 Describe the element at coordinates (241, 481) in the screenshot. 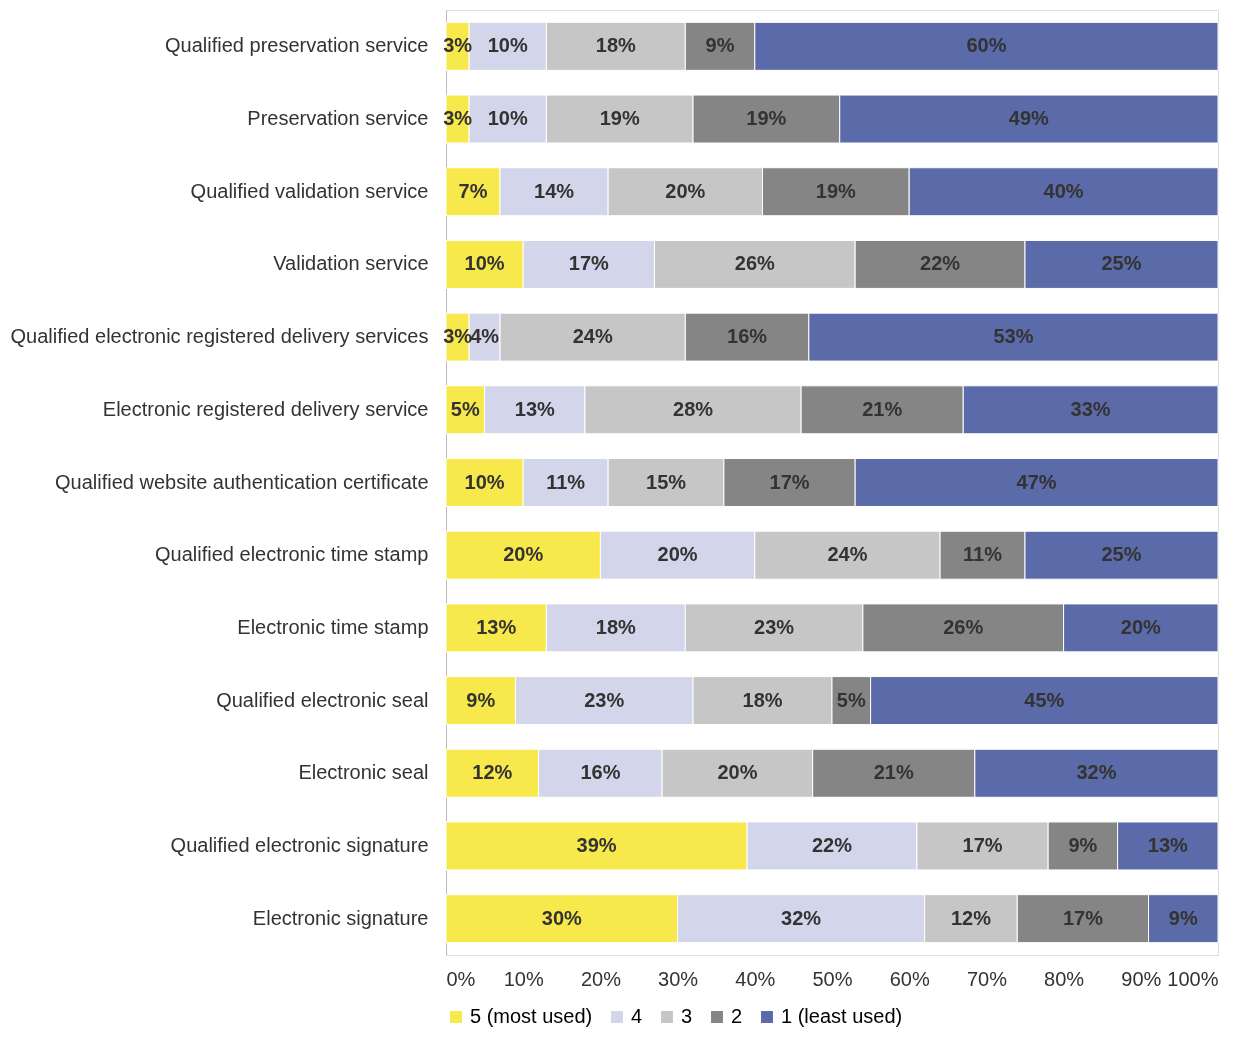

I see `y-tick-label: Qualified website authentication certificate` at that location.